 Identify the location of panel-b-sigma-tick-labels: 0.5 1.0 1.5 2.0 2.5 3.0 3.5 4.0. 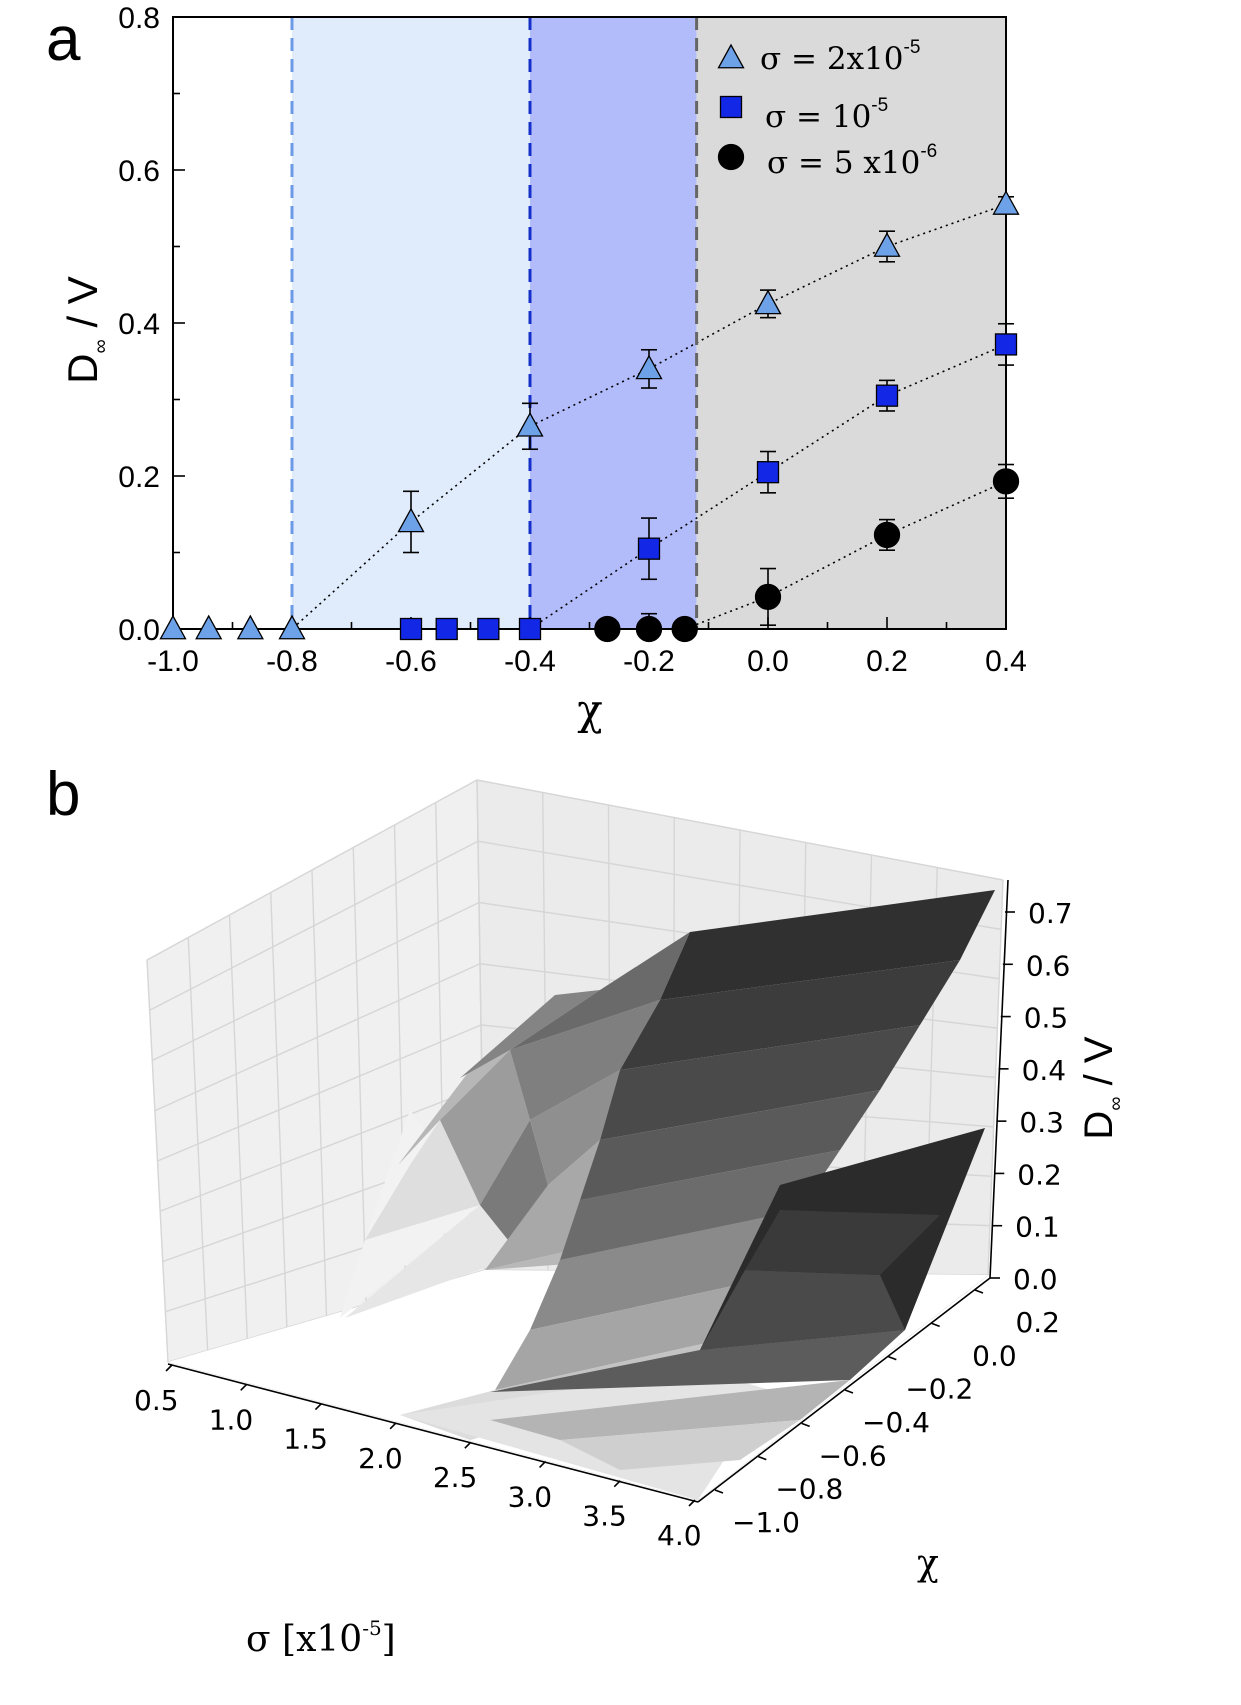
(418, 1468).